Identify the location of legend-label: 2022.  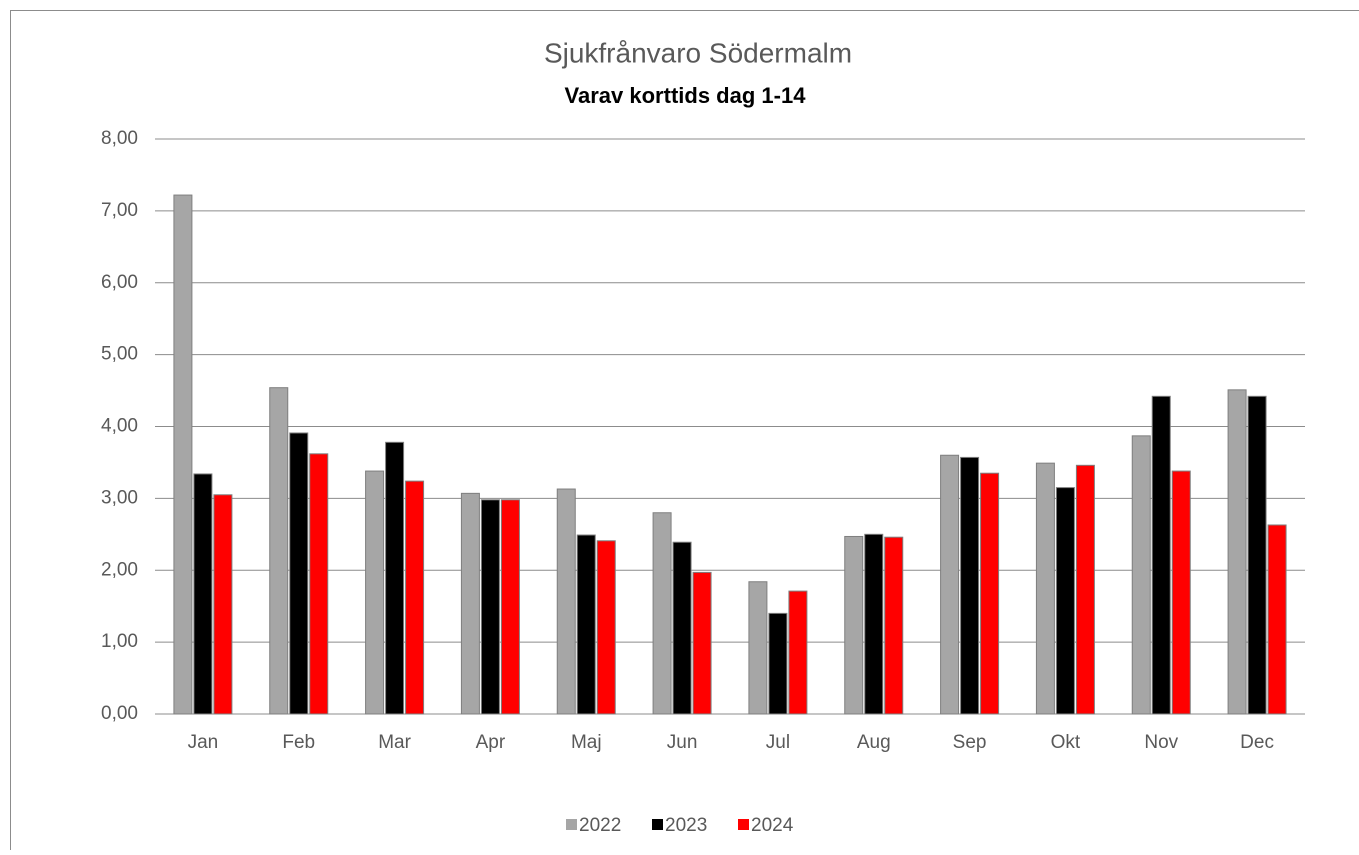
(600, 825).